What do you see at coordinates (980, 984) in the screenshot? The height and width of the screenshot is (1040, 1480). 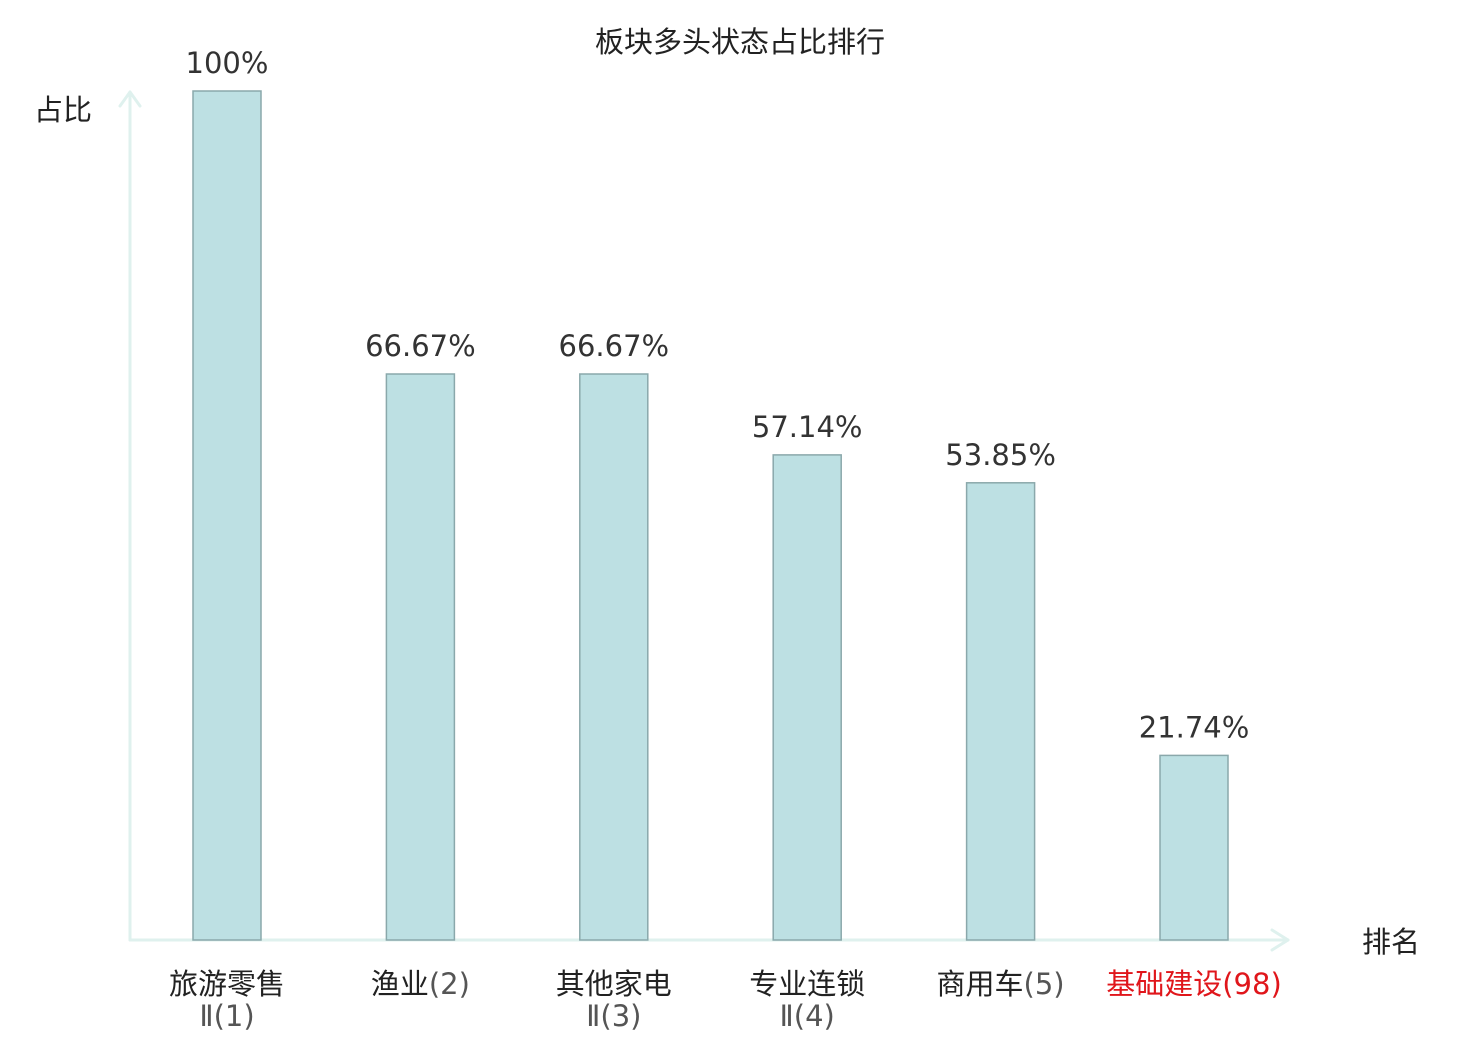 I see `category-name-part: 商用车` at bounding box center [980, 984].